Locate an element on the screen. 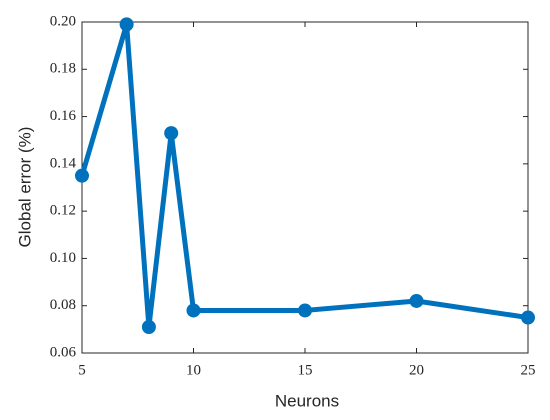 The width and height of the screenshot is (550, 420). x-tick-label: 20 is located at coordinates (416, 370).